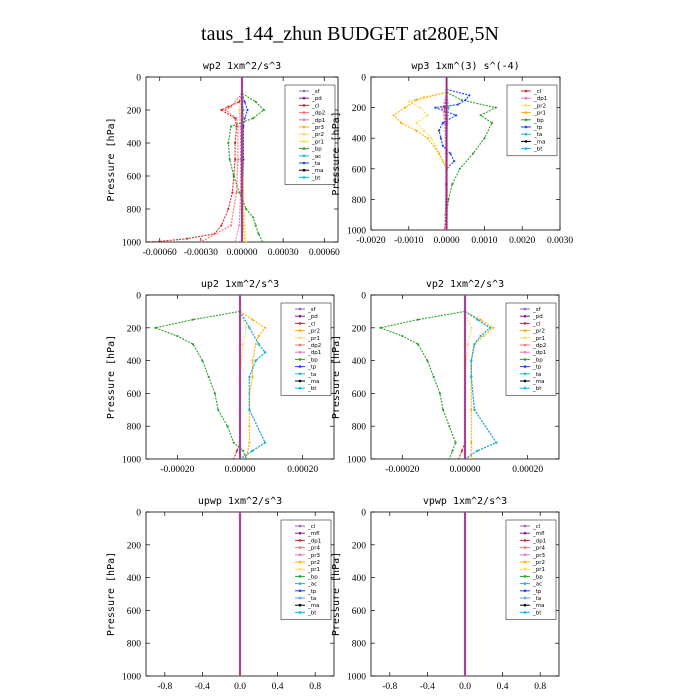 Image resolution: width=700 pixels, height=700 pixels. What do you see at coordinates (313, 332) in the screenshot?
I see `legend-entry: _pr2` at bounding box center [313, 332].